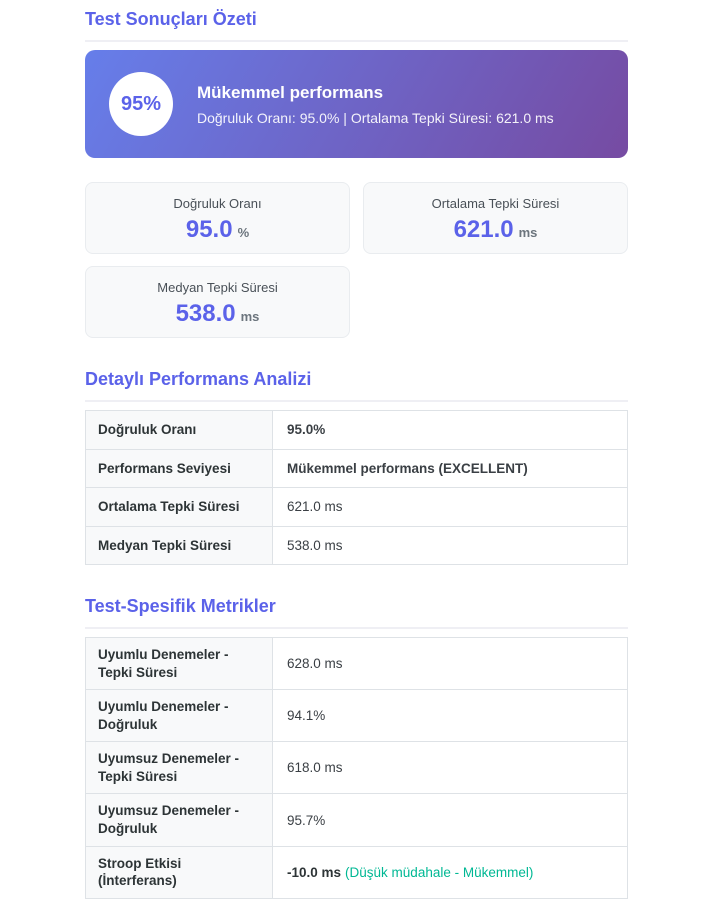 This screenshot has width=703, height=899. What do you see at coordinates (356, 25) in the screenshot?
I see `page-title: Test Sonuçları Özeti` at bounding box center [356, 25].